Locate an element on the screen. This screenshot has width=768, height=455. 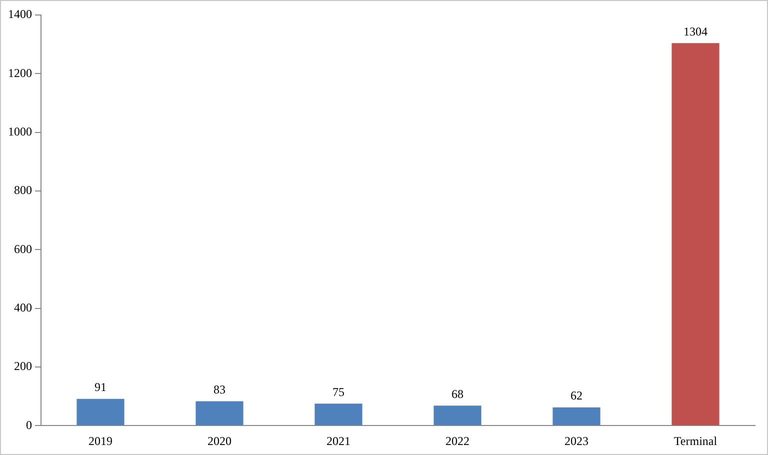
y-tick-label: 800 is located at coordinates (23, 190).